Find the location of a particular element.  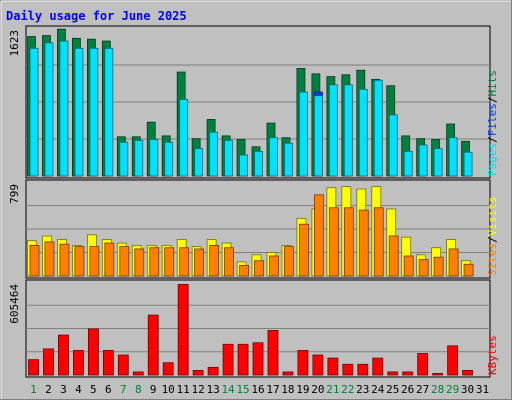

x-tick-label: 10 is located at coordinates (168, 389).